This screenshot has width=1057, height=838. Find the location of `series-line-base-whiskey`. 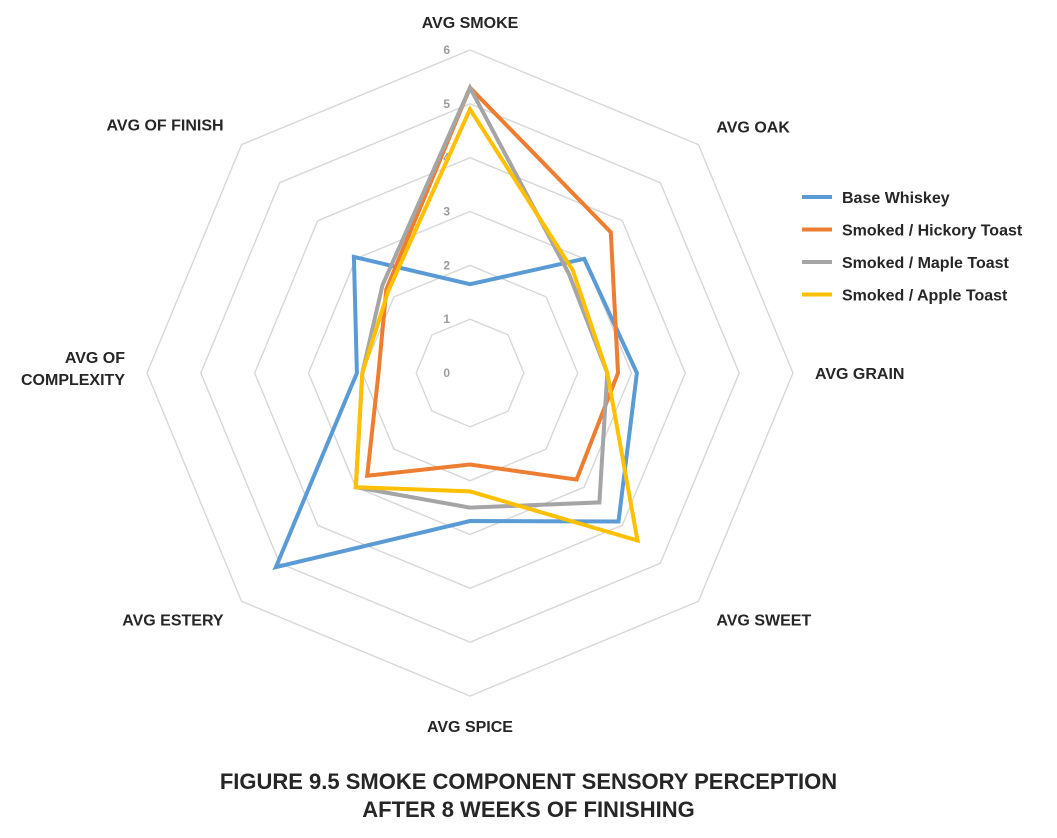

series-line-base-whiskey is located at coordinates (455, 412).